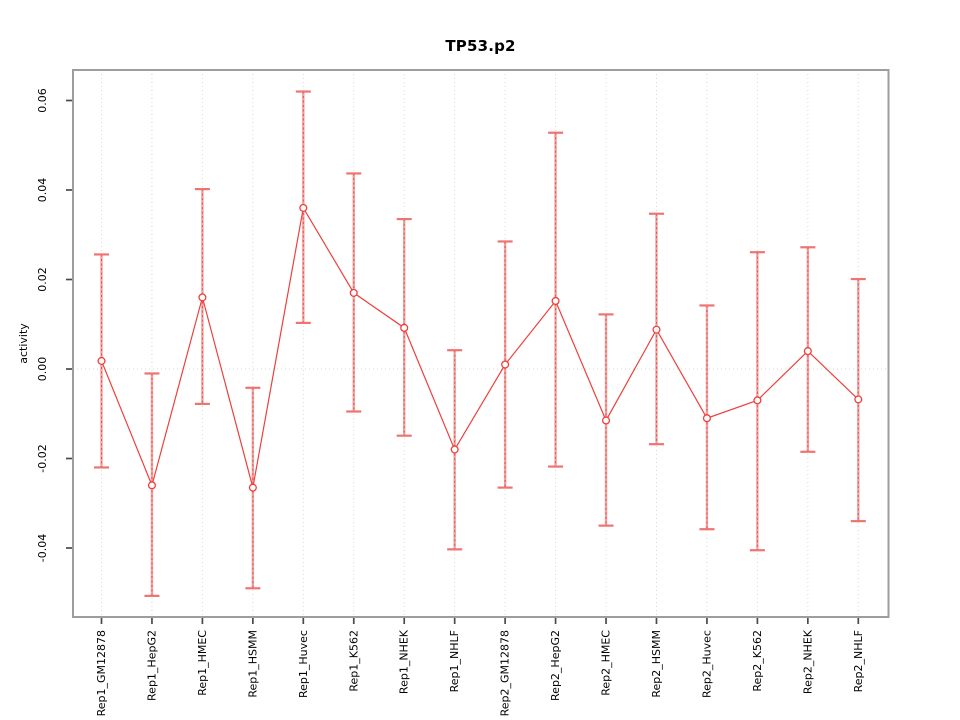  Describe the element at coordinates (757, 661) in the screenshot. I see `x-tick-label: Rep2_K562` at that location.